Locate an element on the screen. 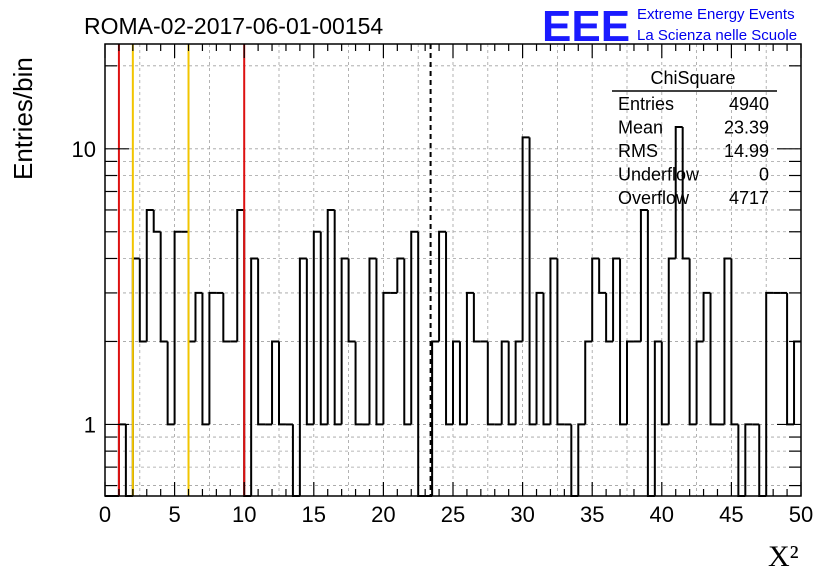 The image size is (836, 572). y-axis-title: Entries/bin is located at coordinates (23, 118).